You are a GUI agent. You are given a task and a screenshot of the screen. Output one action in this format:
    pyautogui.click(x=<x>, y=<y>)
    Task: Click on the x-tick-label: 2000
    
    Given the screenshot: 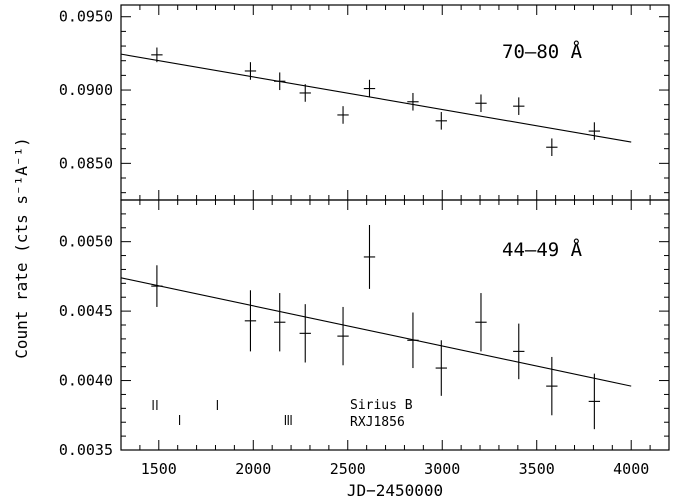 What is the action you would take?
    pyautogui.click(x=253, y=469)
    